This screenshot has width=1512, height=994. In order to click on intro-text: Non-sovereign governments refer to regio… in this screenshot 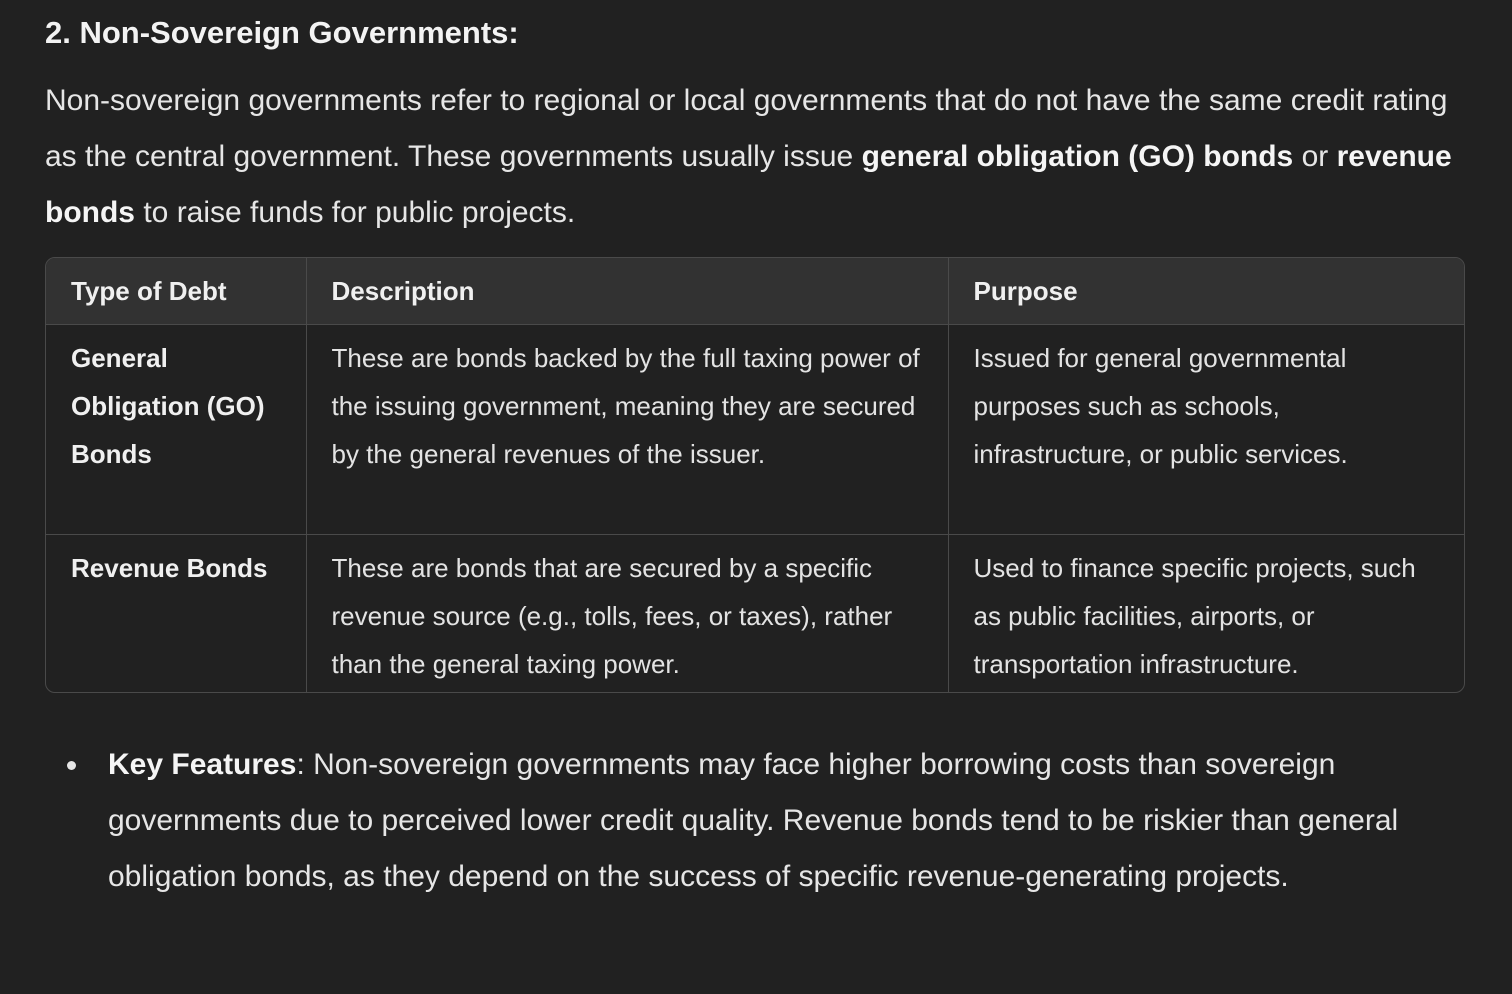, I will do `click(746, 128)`.